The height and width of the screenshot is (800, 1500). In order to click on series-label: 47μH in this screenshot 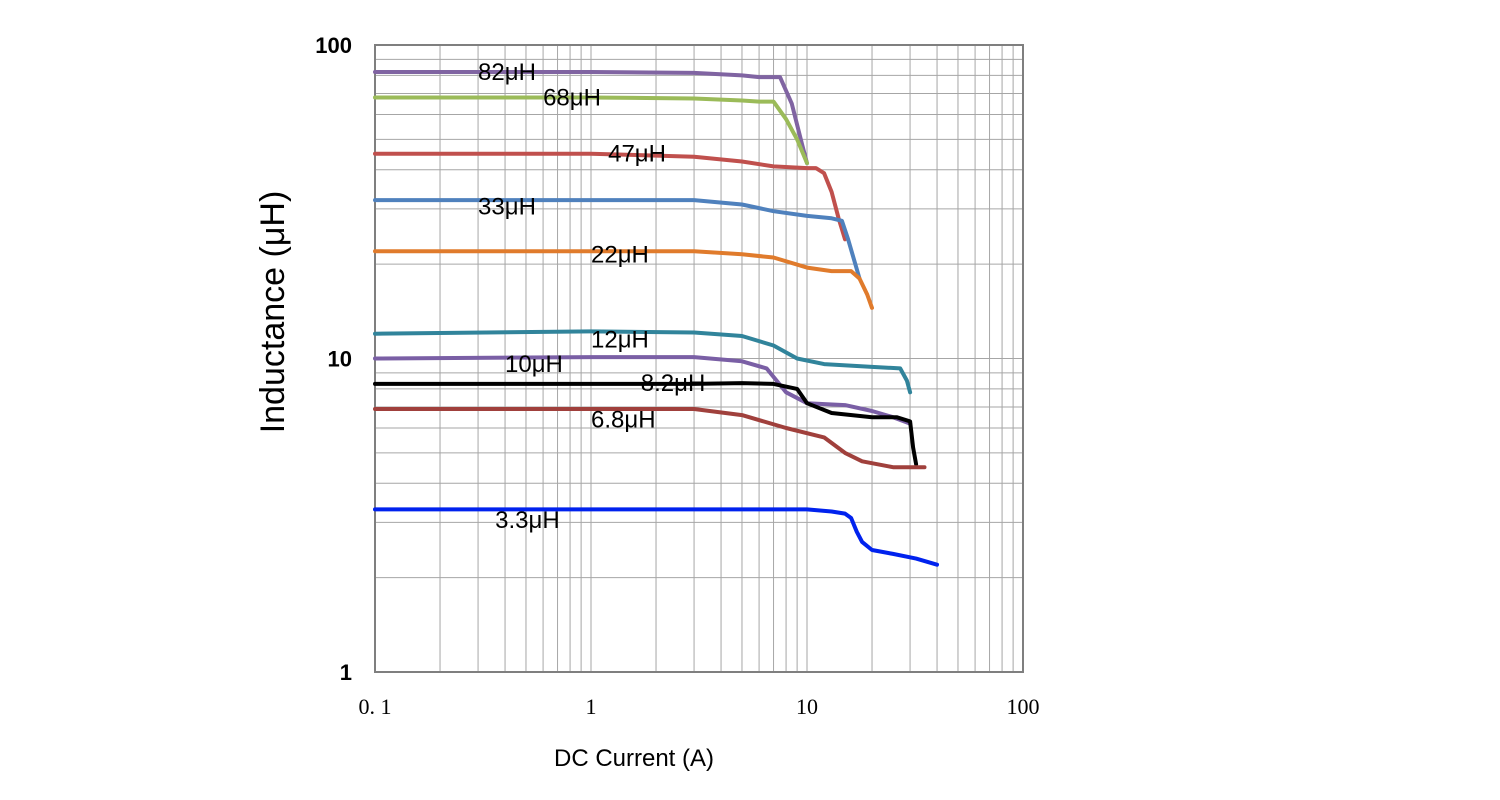, I will do `click(637, 154)`.